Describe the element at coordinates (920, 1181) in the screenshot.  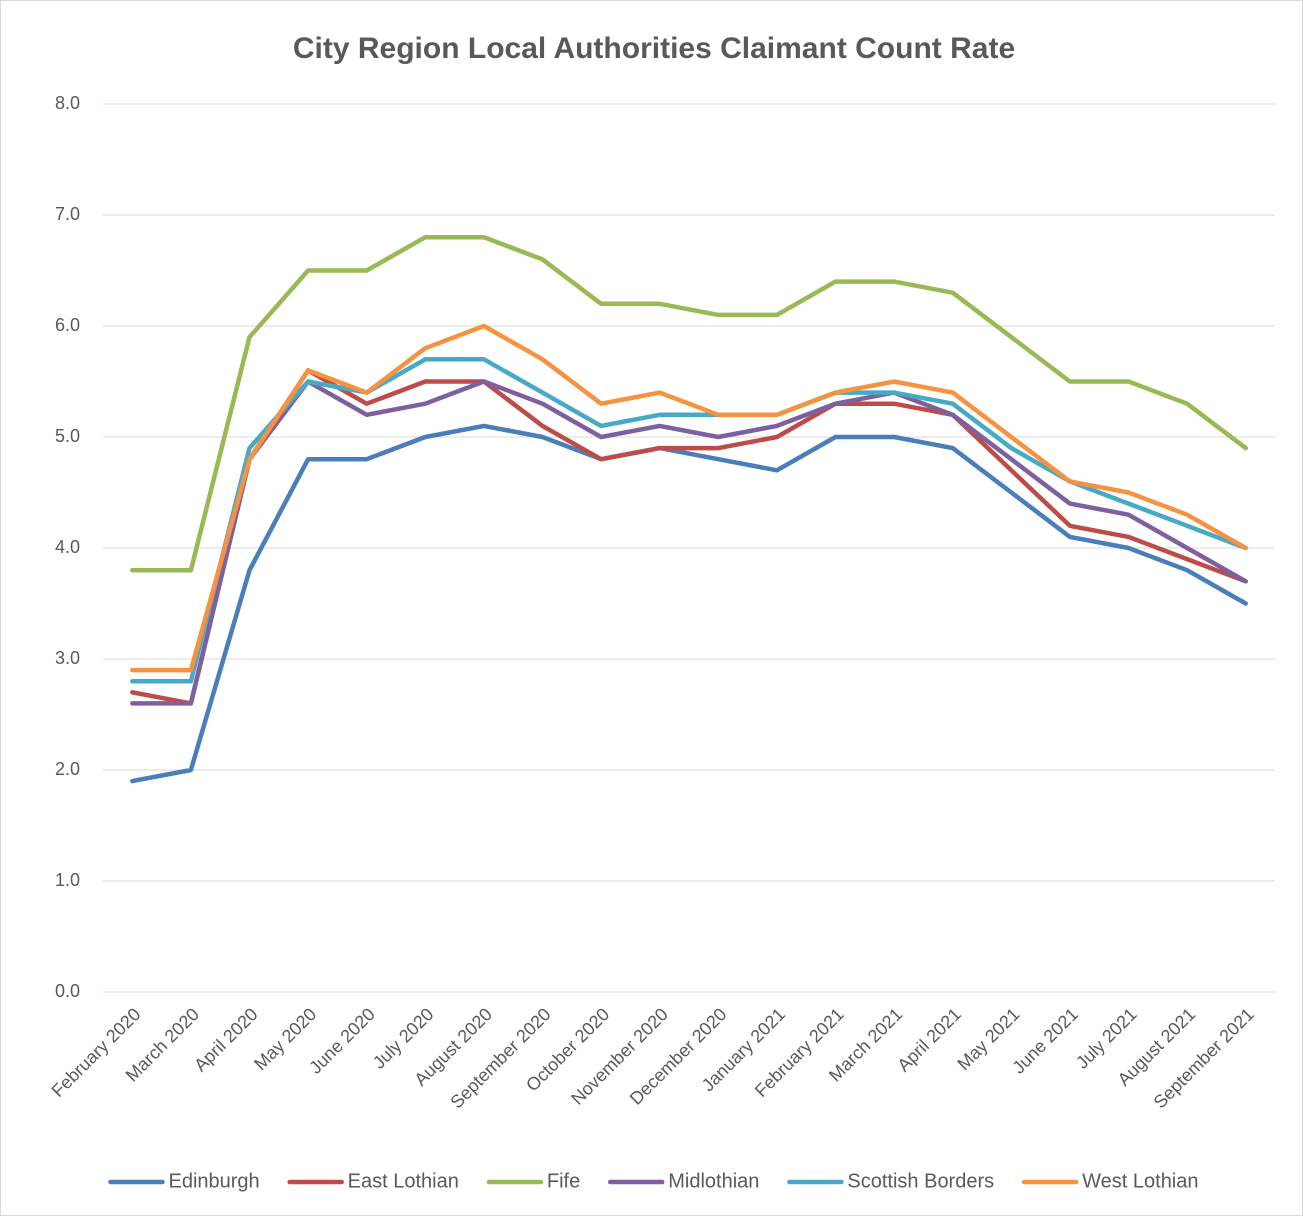
I see `legend-label: Scottish Borders` at that location.